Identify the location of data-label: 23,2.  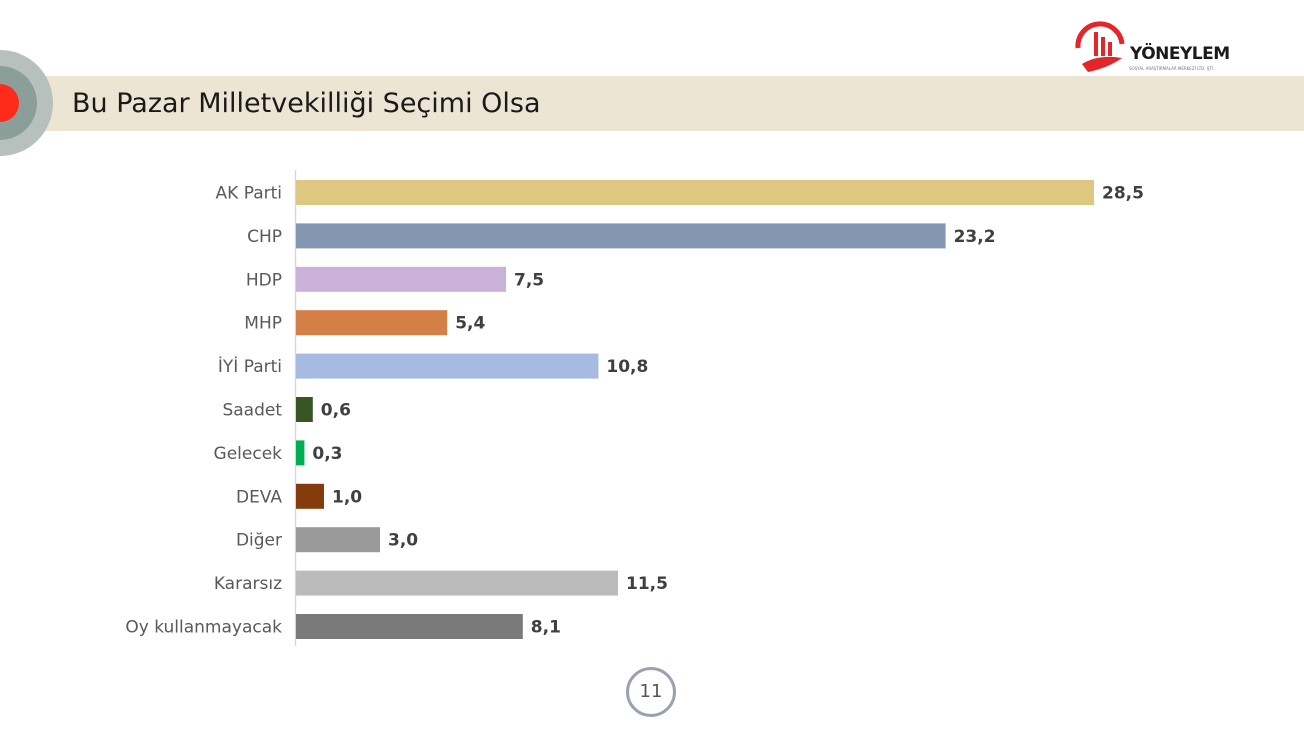
(975, 237).